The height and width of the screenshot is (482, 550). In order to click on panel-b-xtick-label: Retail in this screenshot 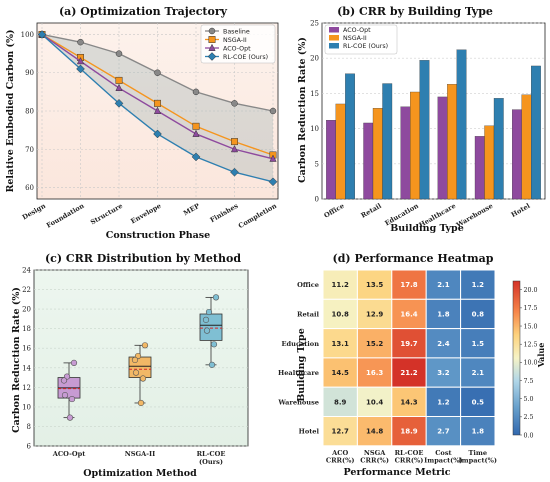, I will do `click(371, 211)`.